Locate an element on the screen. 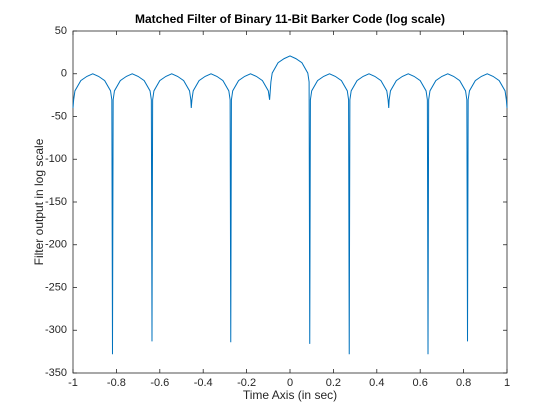  x-tick-label: 0.8 is located at coordinates (463, 383).